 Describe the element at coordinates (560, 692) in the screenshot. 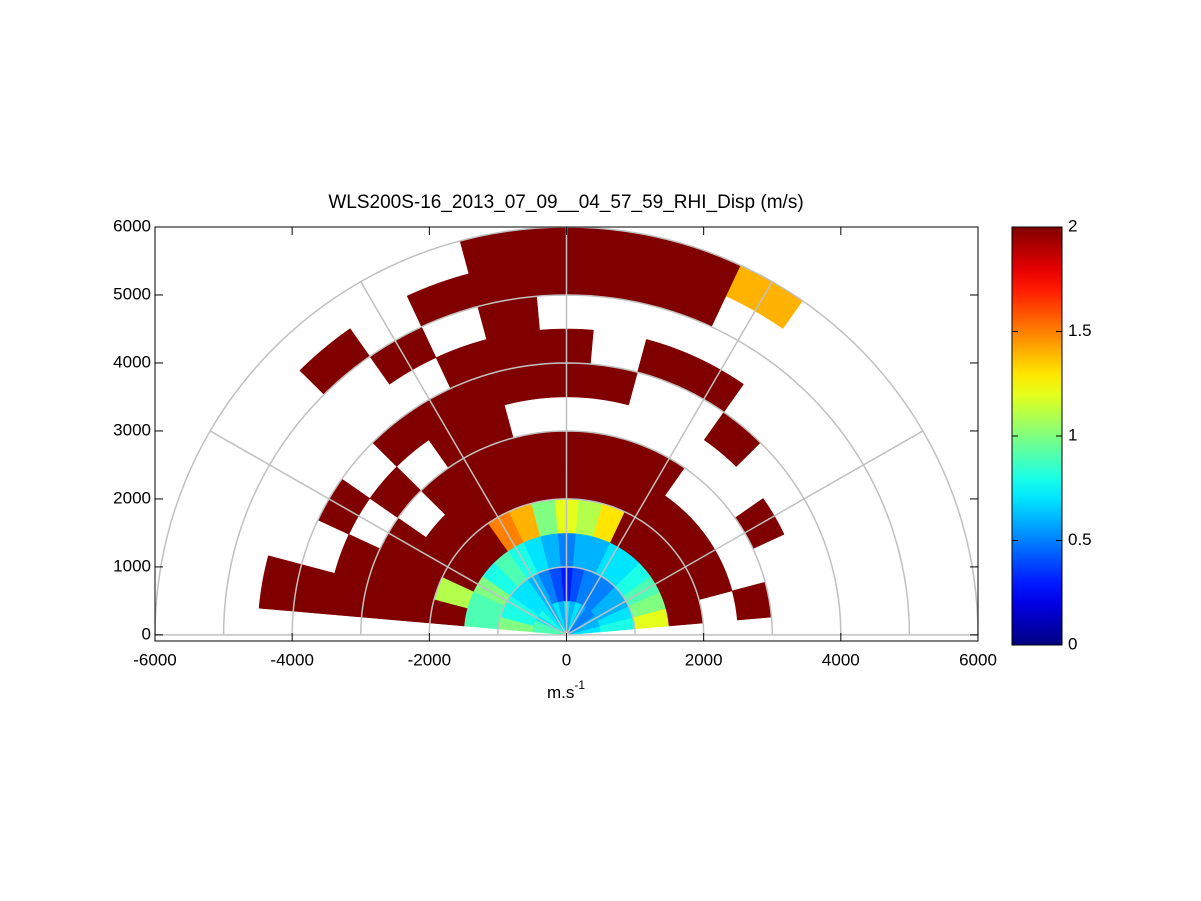

I see `x-label-base: m.s` at that location.